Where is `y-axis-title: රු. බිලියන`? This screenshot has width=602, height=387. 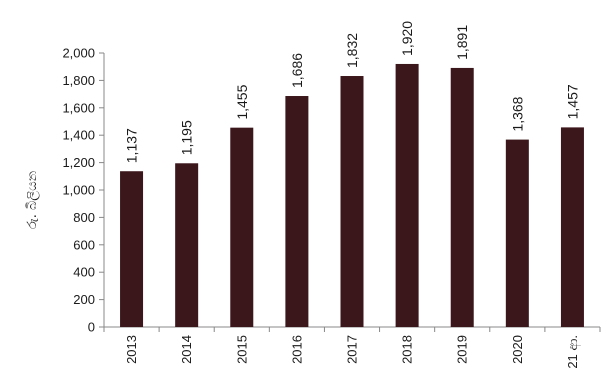
y-axis-title: රු. බිලියන is located at coordinates (32, 199).